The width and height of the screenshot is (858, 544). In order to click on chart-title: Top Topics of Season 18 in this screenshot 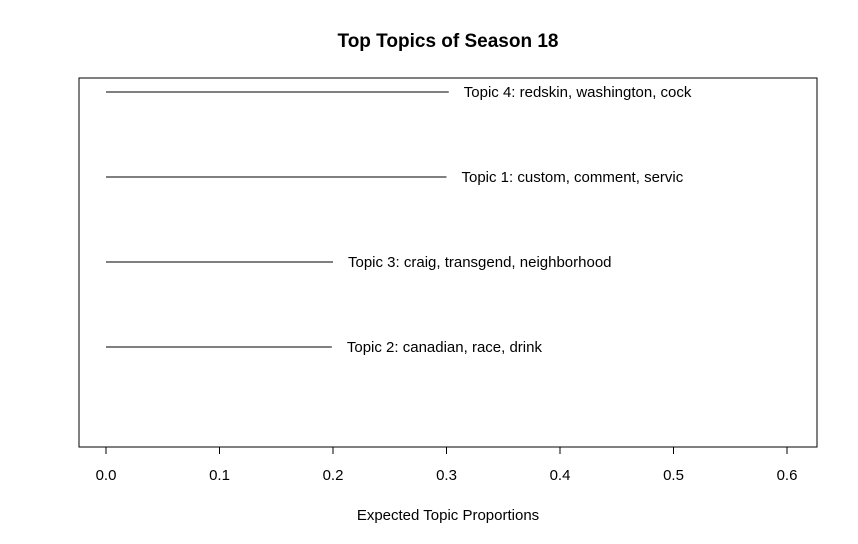, I will do `click(448, 41)`.